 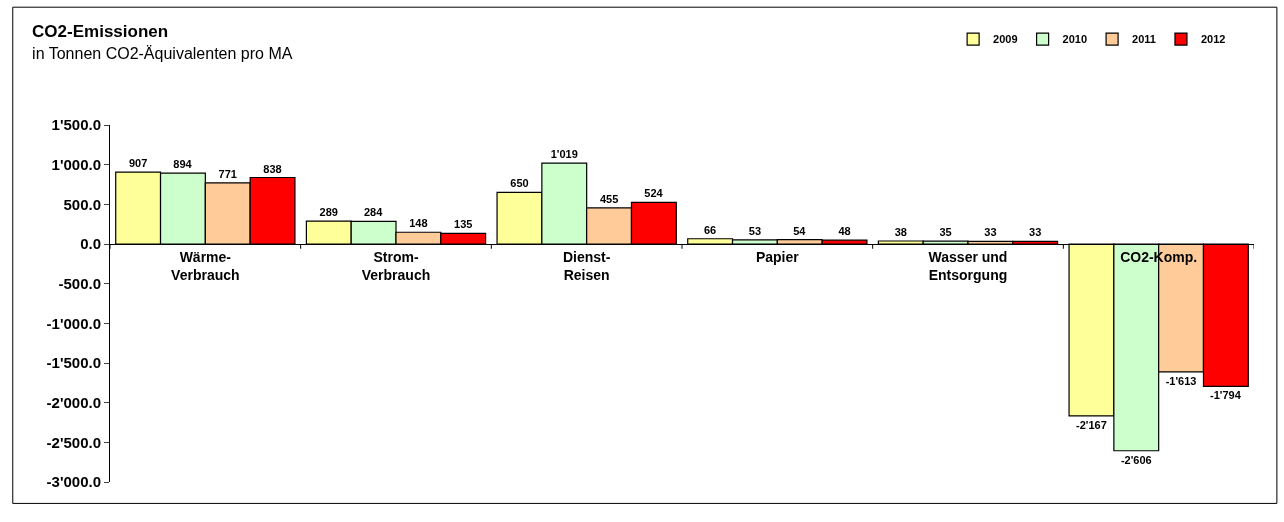 I want to click on y-tick-label: 500.0, so click(x=82, y=204).